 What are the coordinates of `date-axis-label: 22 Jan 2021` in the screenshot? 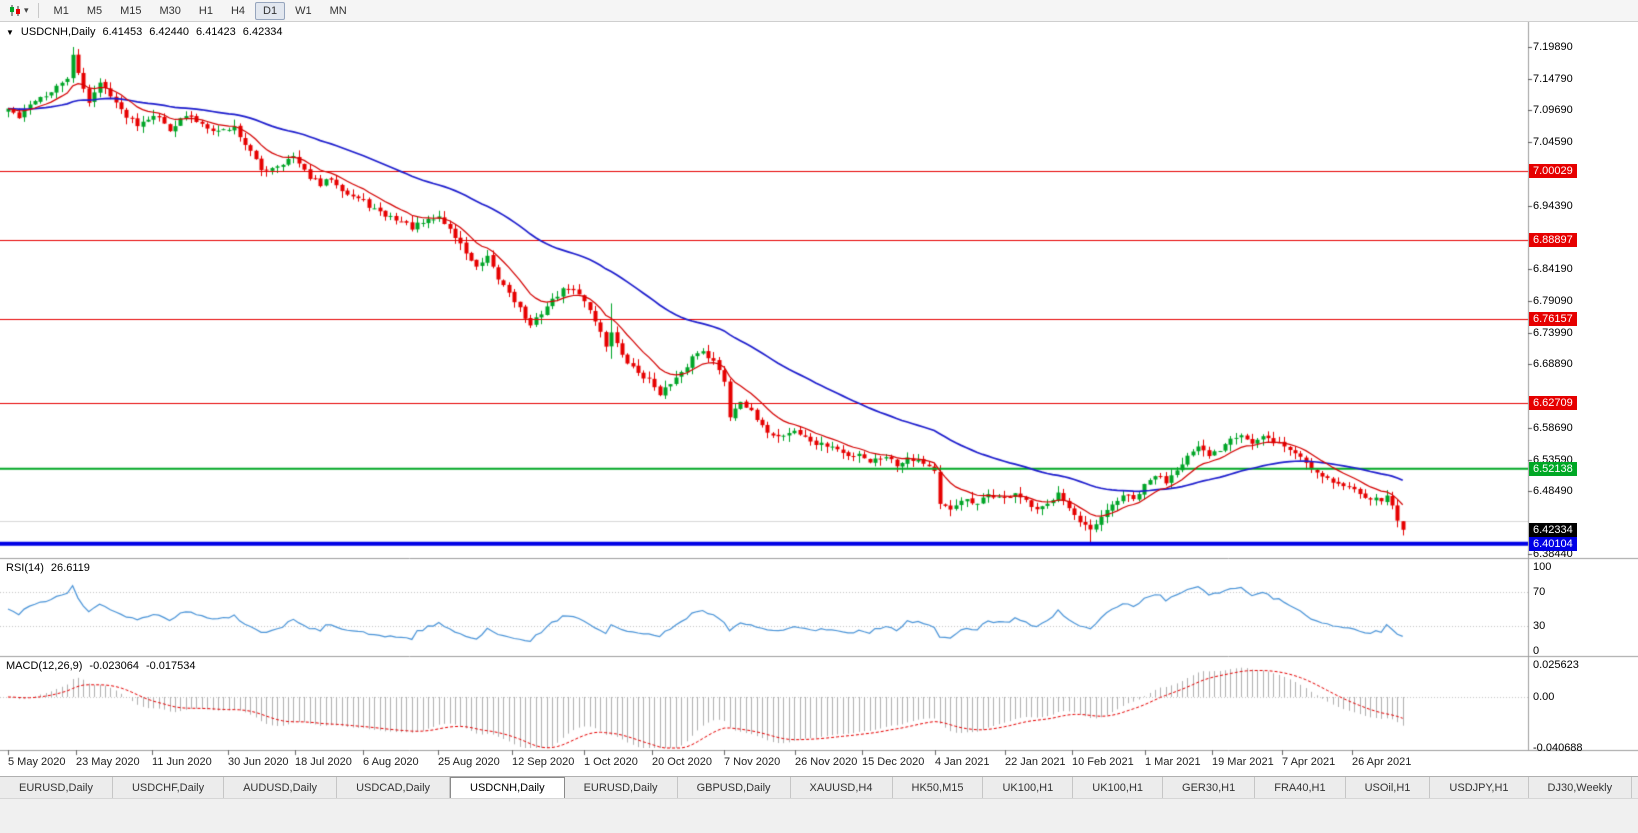 It's located at (1035, 762).